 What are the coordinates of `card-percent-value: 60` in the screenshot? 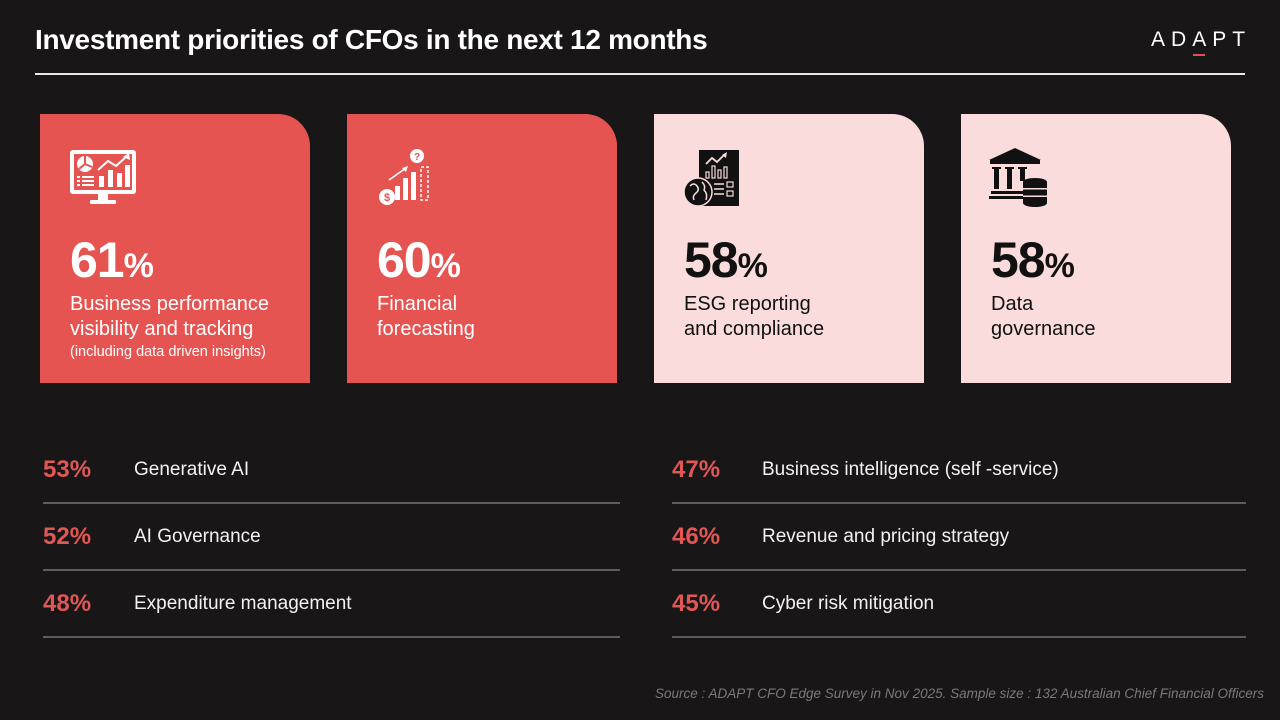 It's located at (404, 260).